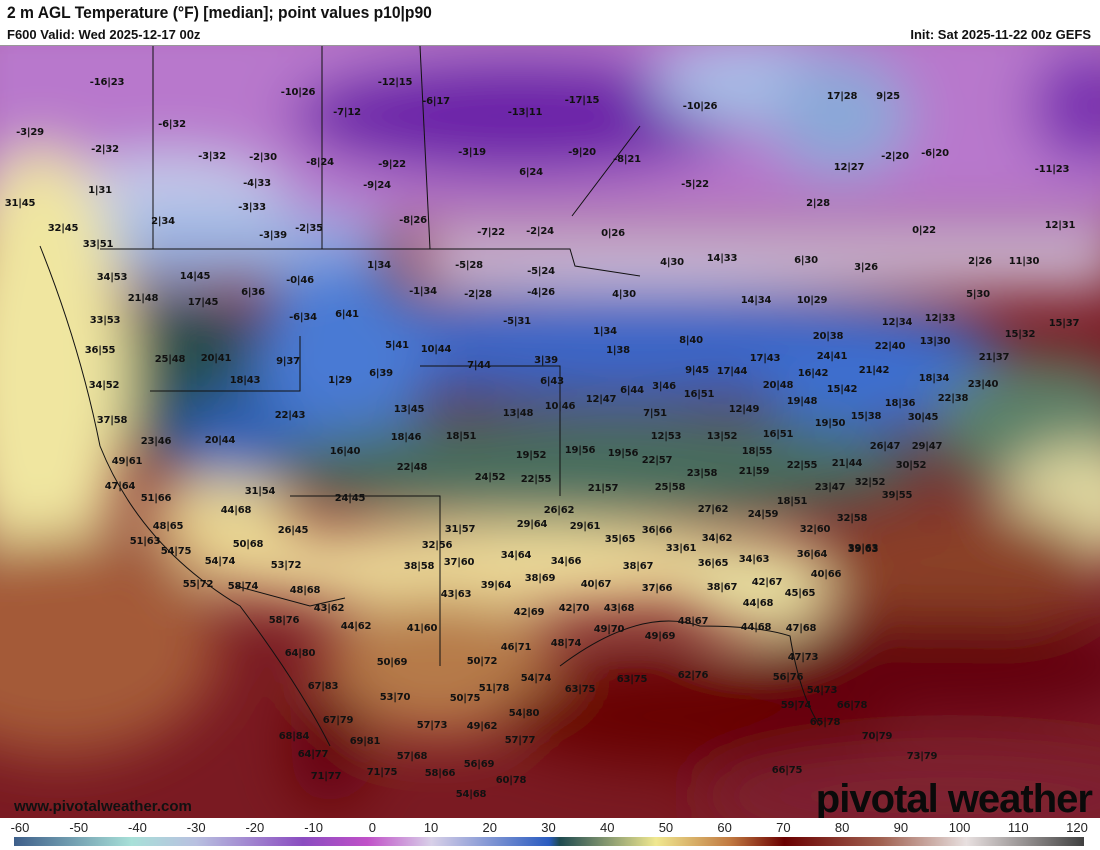  I want to click on point-value-label: -6|17, so click(436, 101).